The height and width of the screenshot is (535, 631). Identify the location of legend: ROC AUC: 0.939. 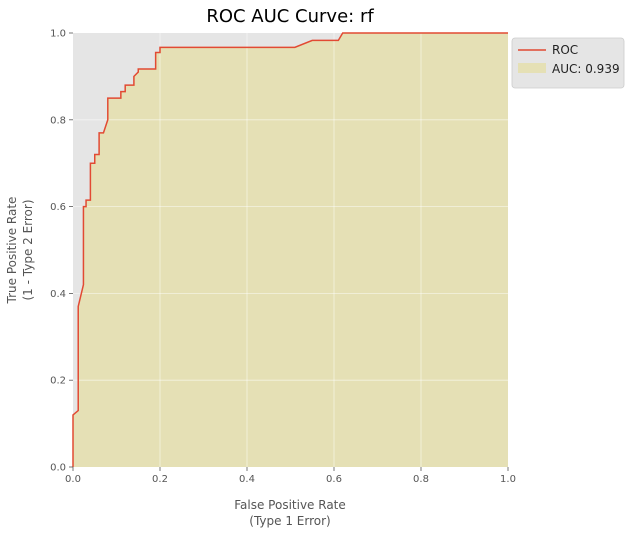
(568, 63).